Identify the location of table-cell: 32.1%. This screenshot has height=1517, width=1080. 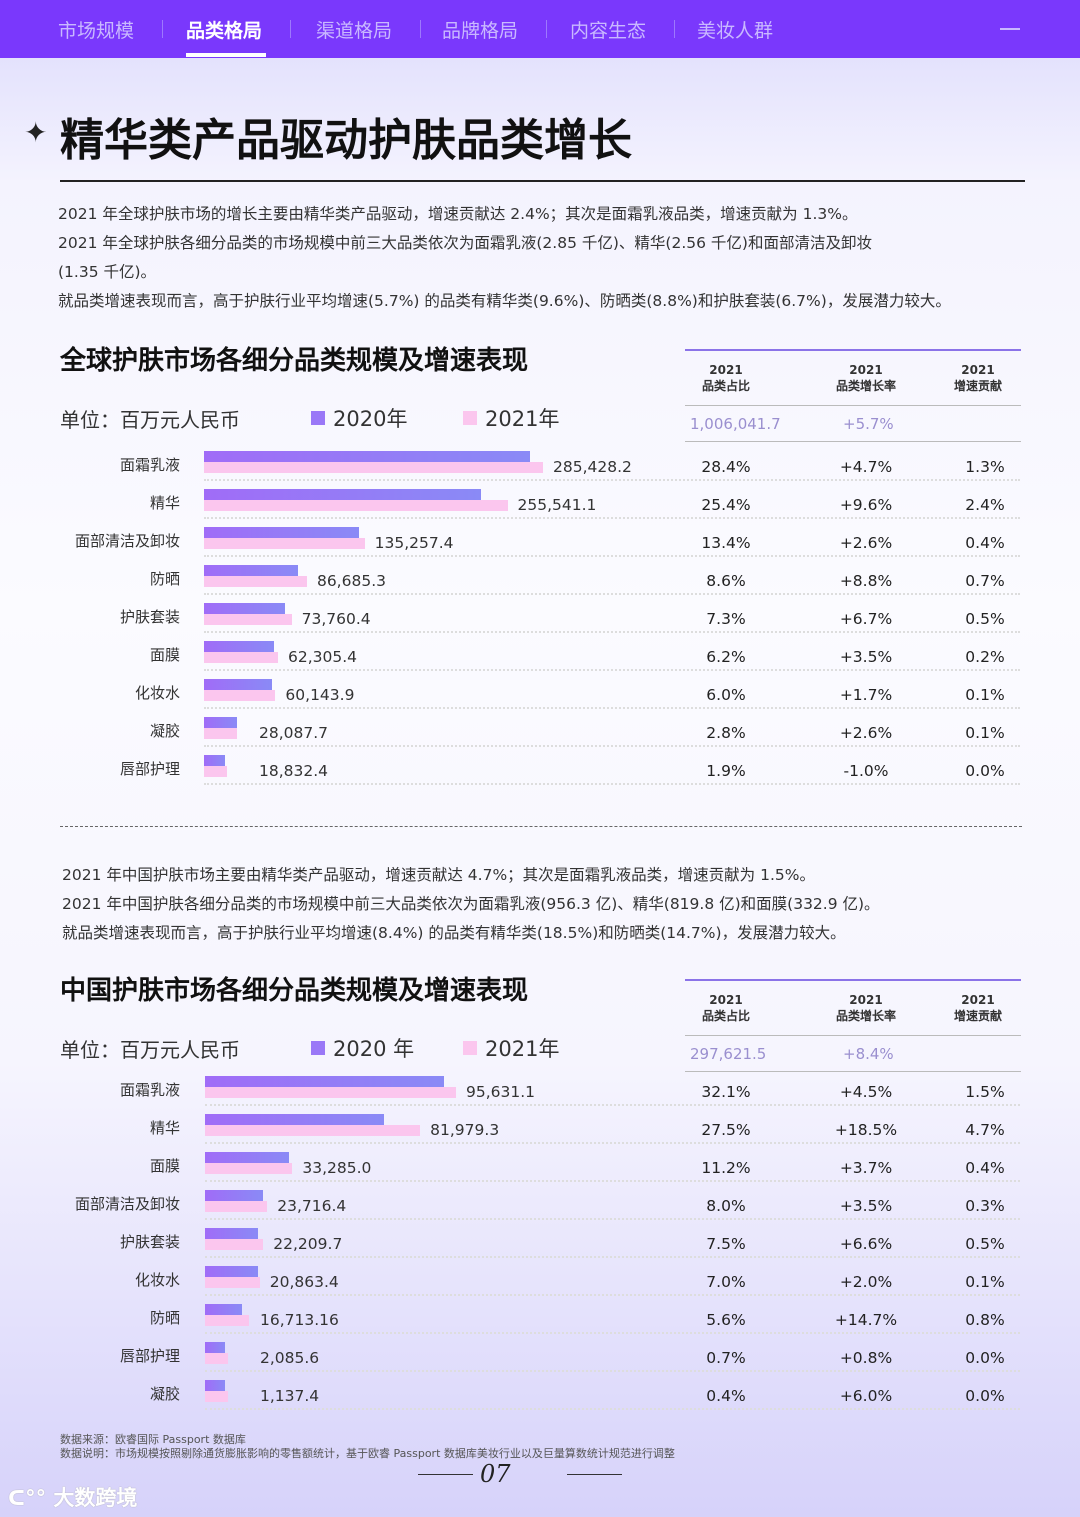
(726, 1092).